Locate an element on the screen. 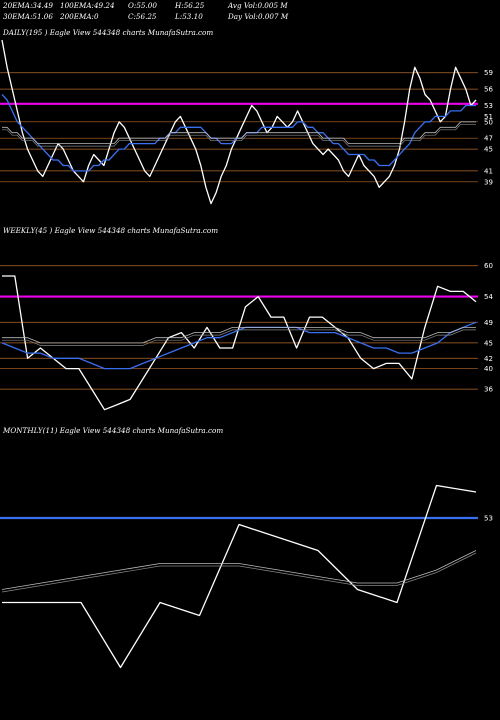 This screenshot has width=500, height=720. daily-ema_slow-line is located at coordinates (239, 133).